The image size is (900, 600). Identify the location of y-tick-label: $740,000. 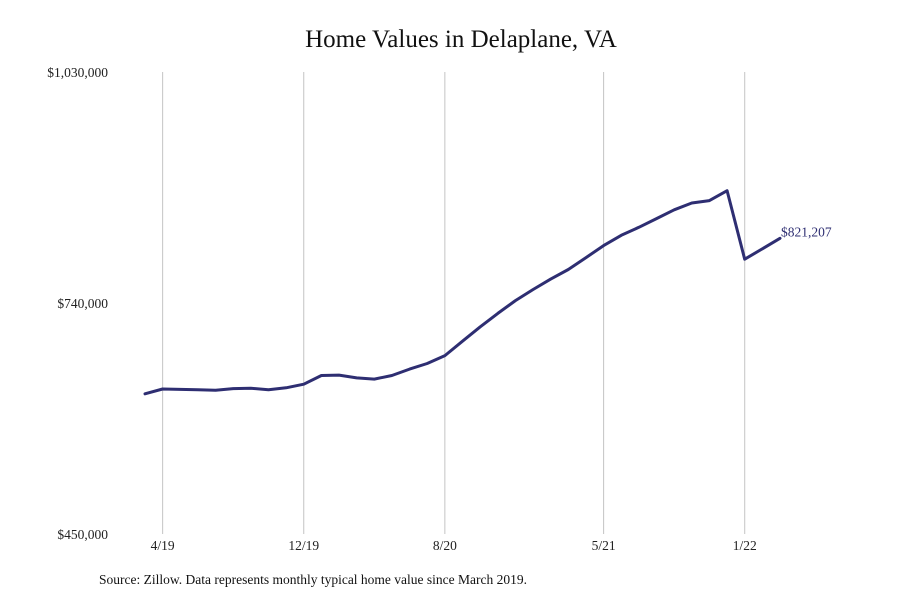
(82, 303).